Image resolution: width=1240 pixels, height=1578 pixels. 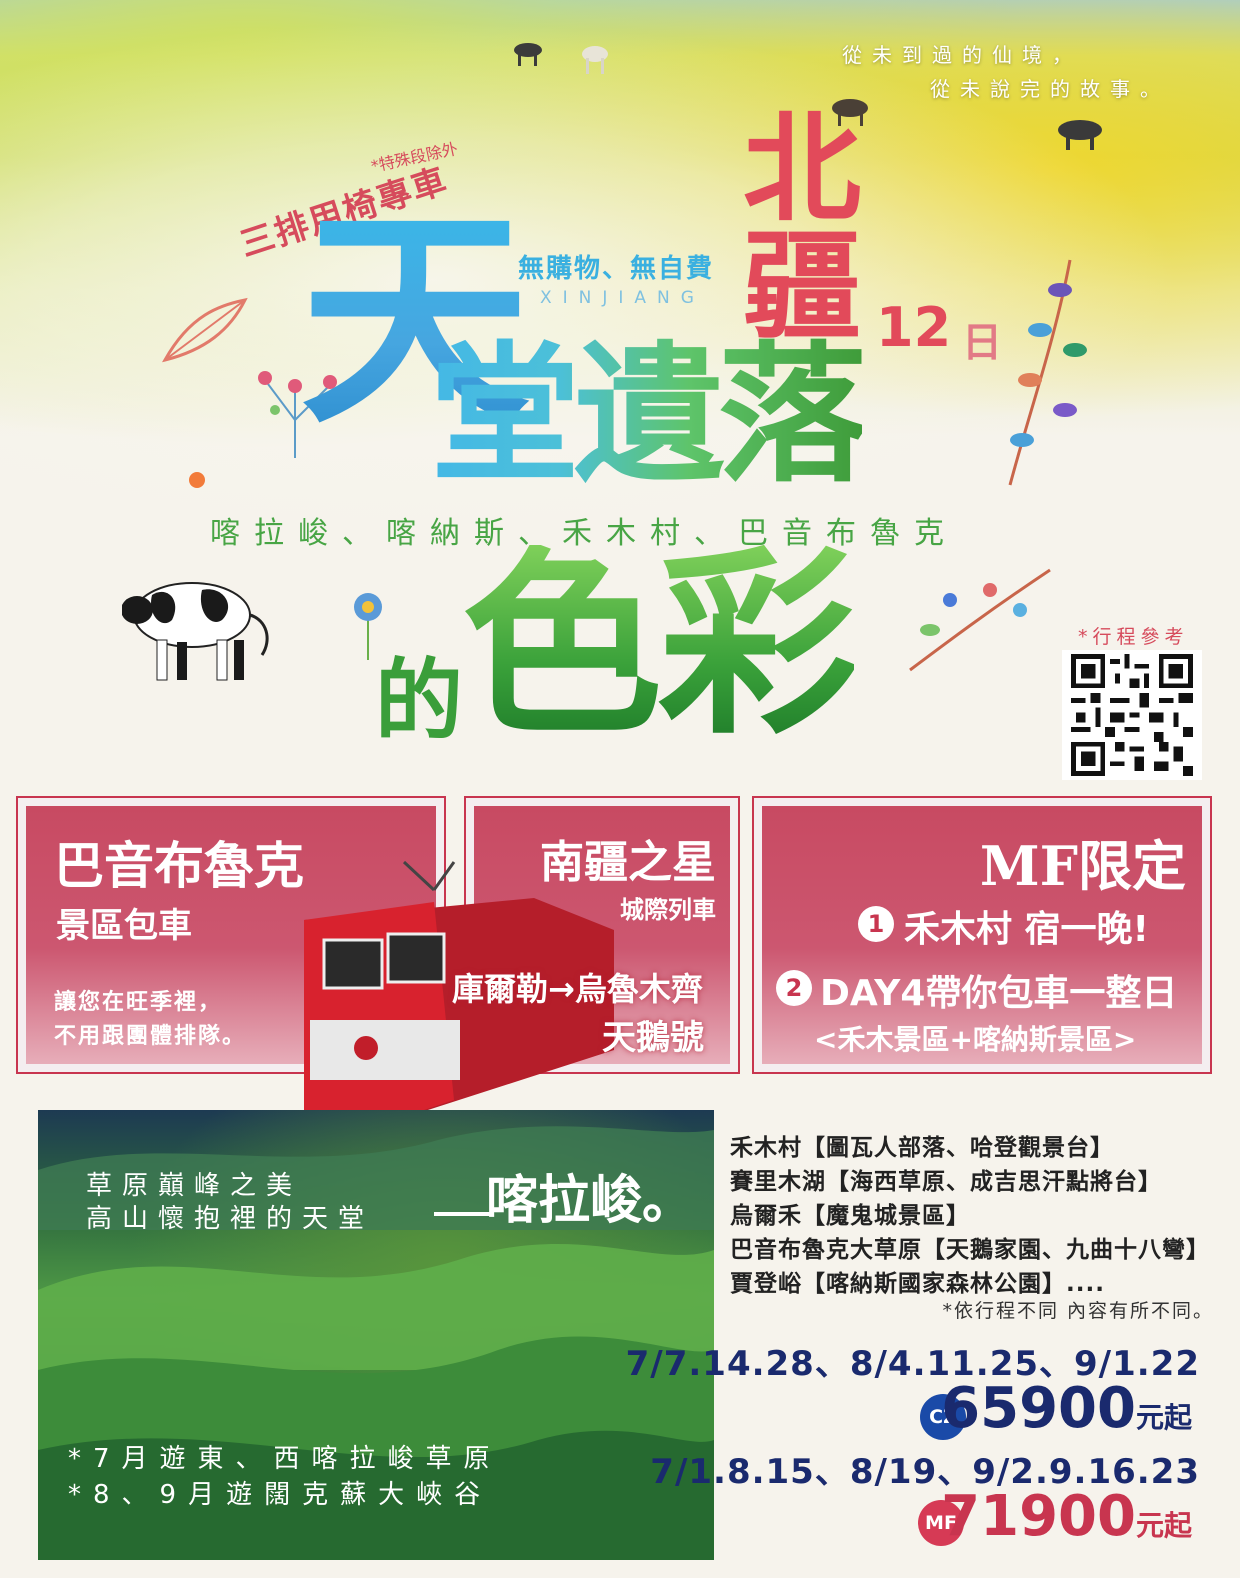 What do you see at coordinates (368, 626) in the screenshot?
I see `blue-flower-icon` at bounding box center [368, 626].